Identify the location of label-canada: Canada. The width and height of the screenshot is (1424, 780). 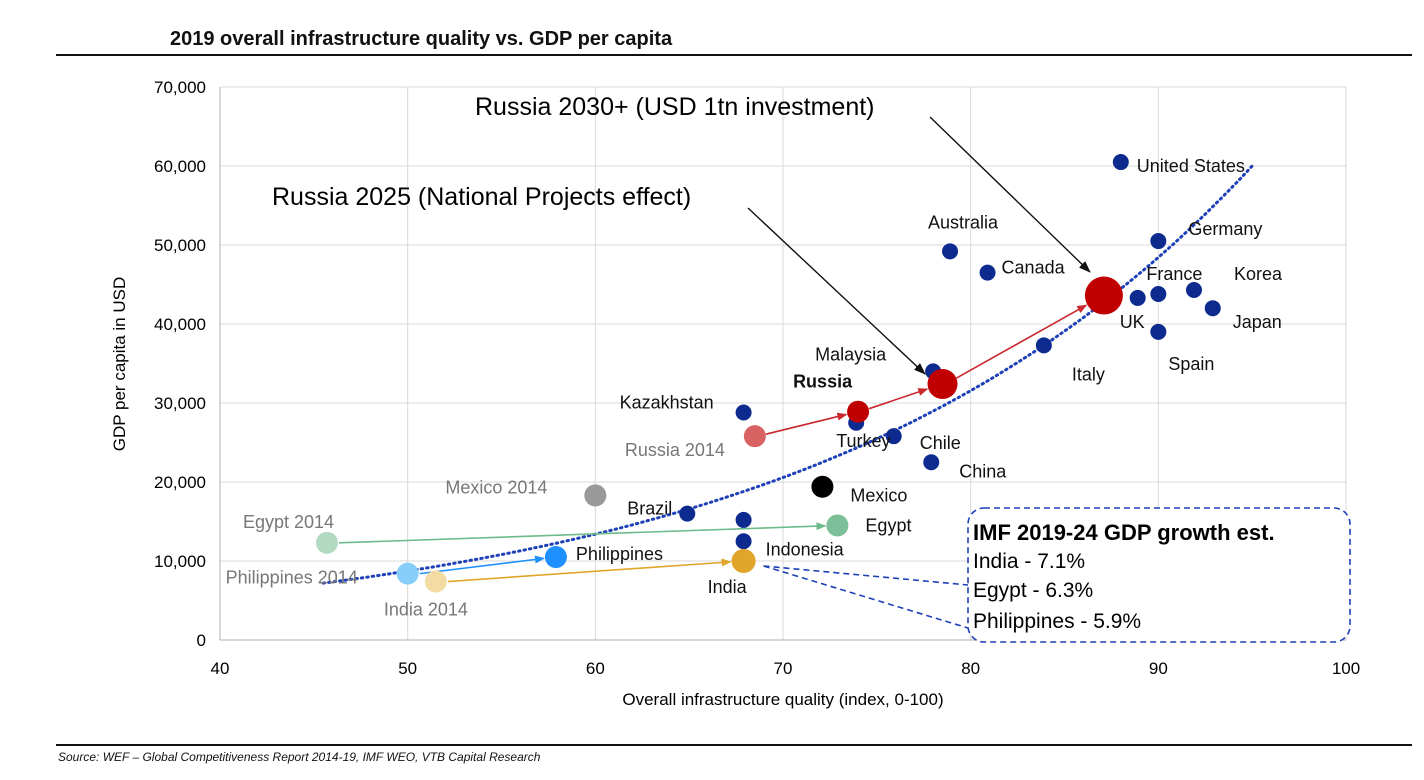
(1034, 268).